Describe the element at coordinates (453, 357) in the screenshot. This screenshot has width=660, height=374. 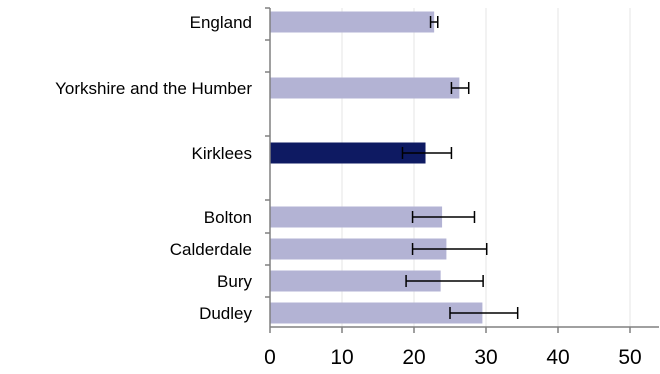
I see `tick-labels: 0 10 20 30 40 50` at that location.